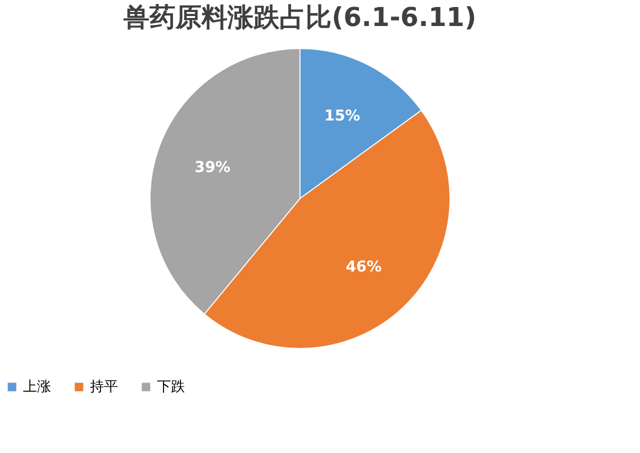 This screenshot has width=640, height=453. I want to click on data-label: 39%, so click(212, 167).